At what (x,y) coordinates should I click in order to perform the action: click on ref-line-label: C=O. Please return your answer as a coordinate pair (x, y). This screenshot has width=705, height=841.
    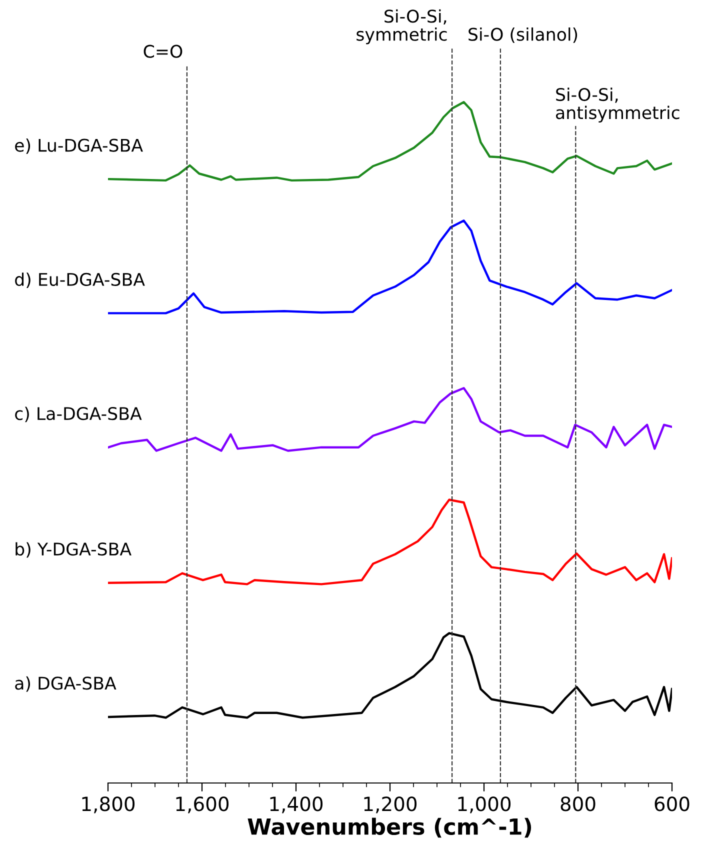
    Looking at the image, I should click on (163, 51).